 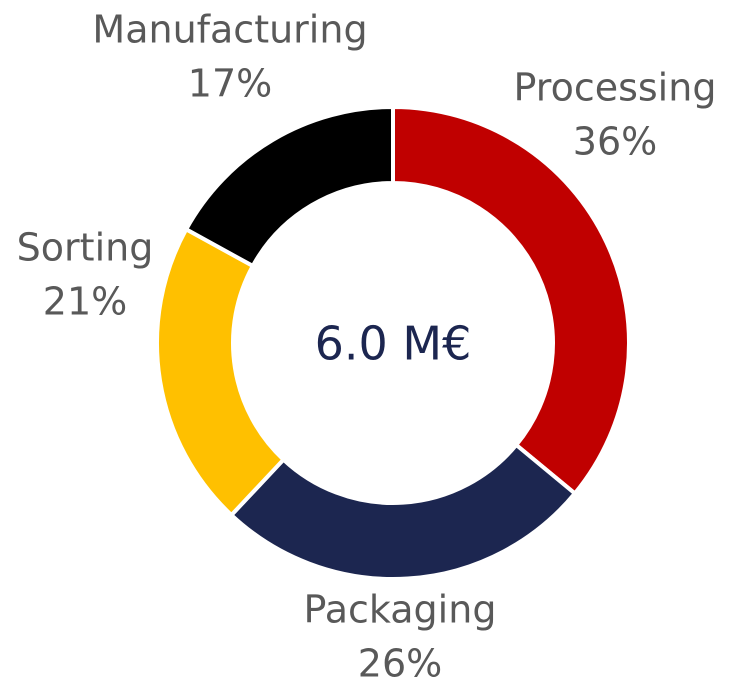 I want to click on segment-label: Packaging, so click(x=400, y=610).